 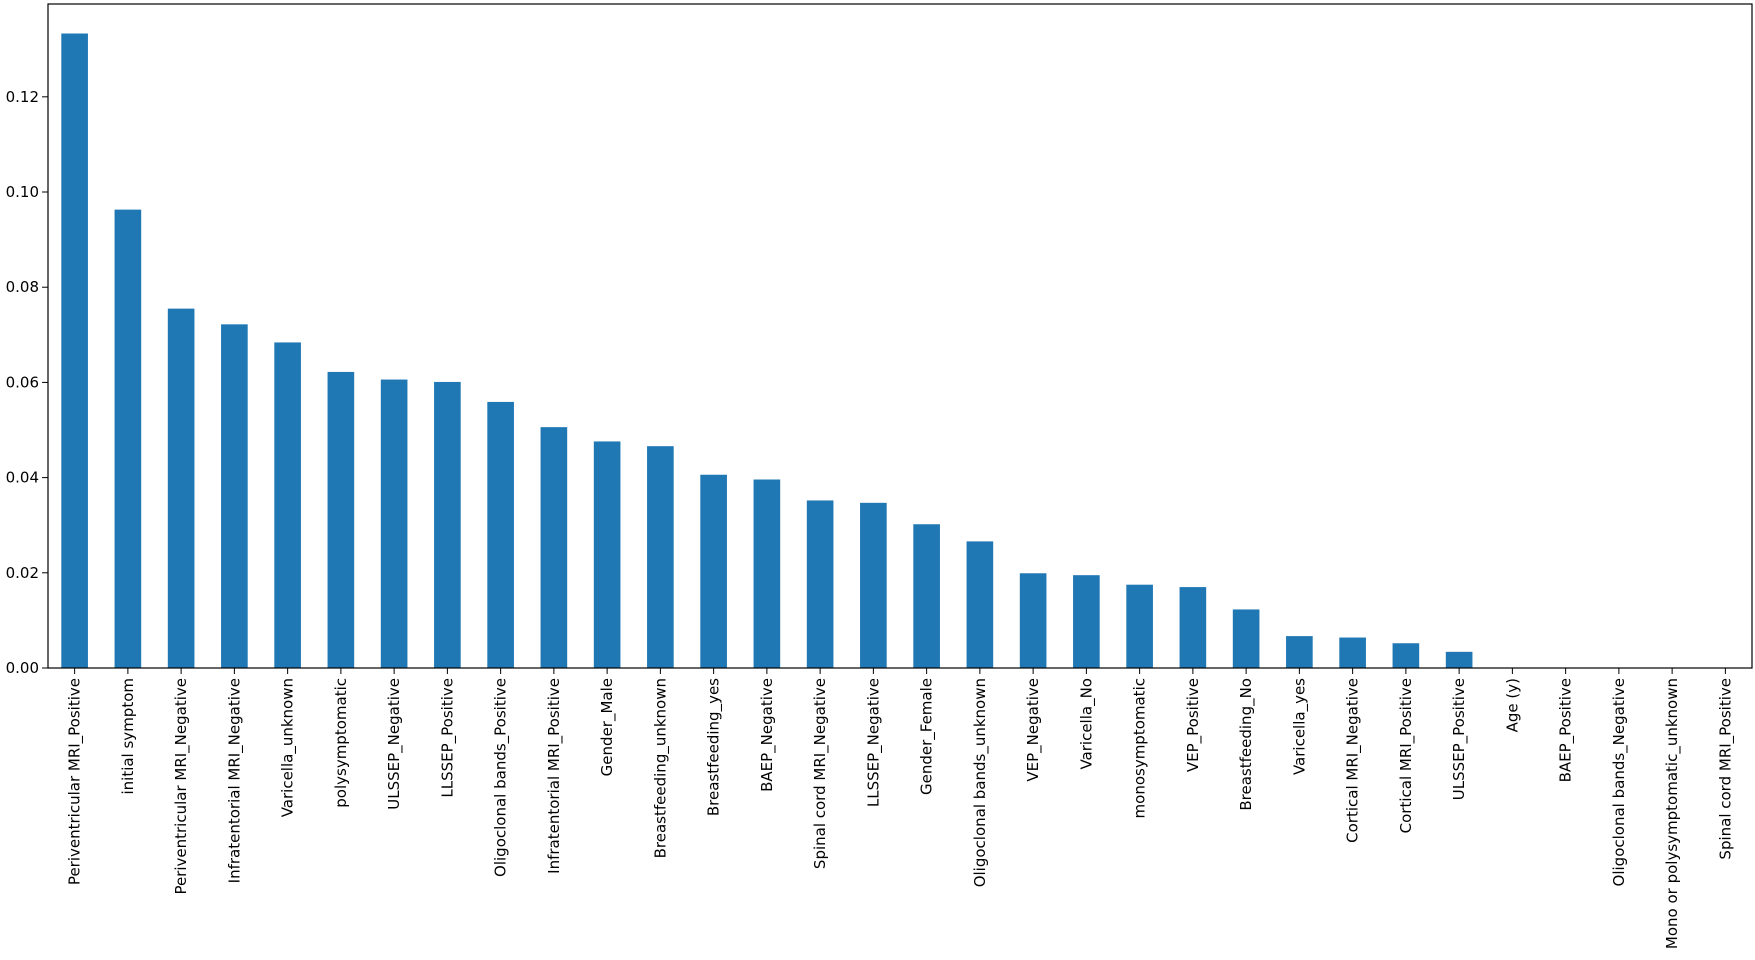 I want to click on y-tick-label: 0.00, so click(x=22, y=668).